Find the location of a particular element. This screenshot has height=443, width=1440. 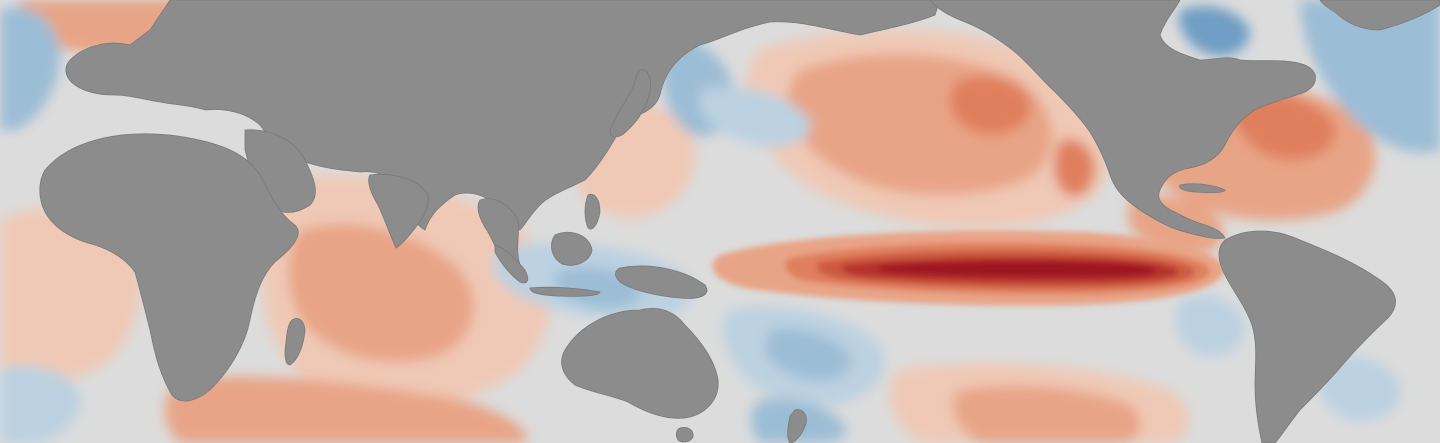

land-new-zealand is located at coordinates (797, 426).